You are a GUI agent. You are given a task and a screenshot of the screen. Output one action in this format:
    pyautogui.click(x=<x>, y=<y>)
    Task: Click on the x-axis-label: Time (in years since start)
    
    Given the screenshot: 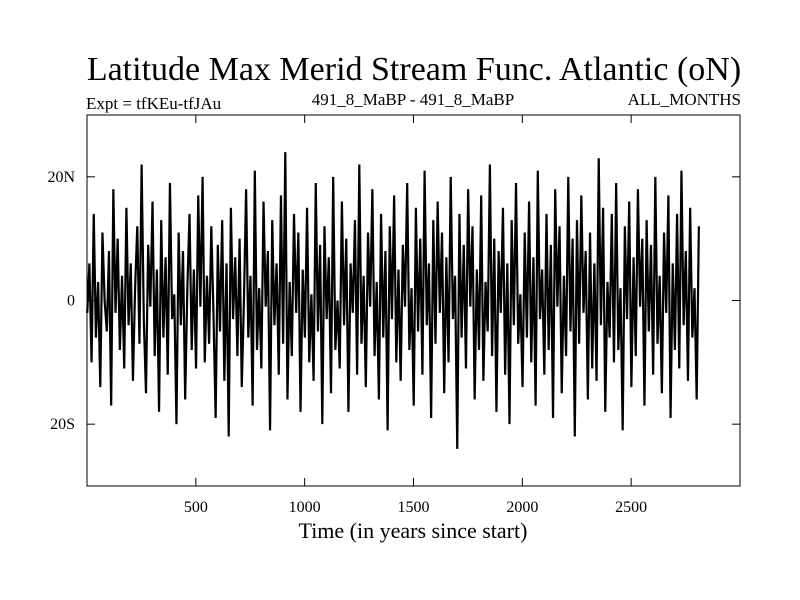 What is the action you would take?
    pyautogui.click(x=413, y=530)
    